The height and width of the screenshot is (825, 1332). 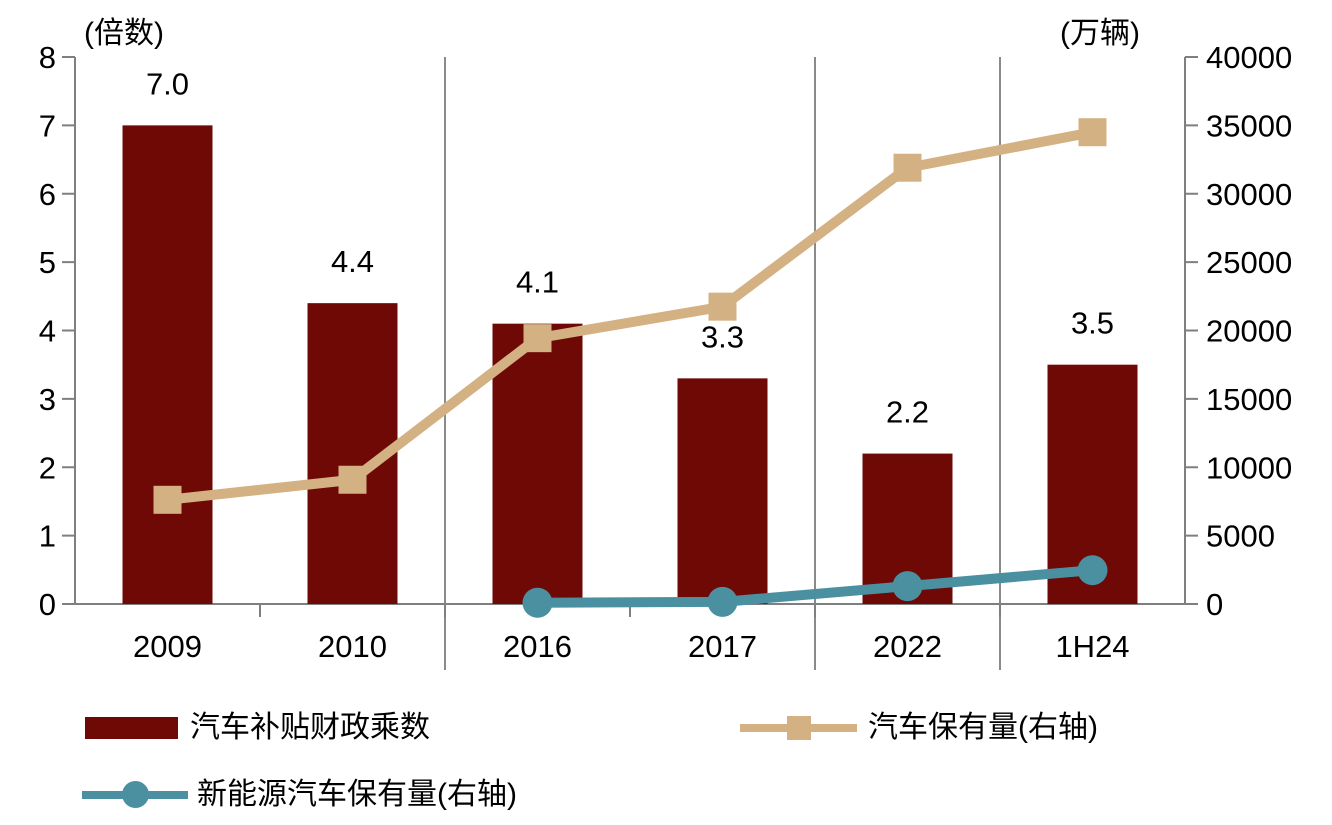 I want to click on legend-line-circle-swatch-icon, so click(x=135, y=795).